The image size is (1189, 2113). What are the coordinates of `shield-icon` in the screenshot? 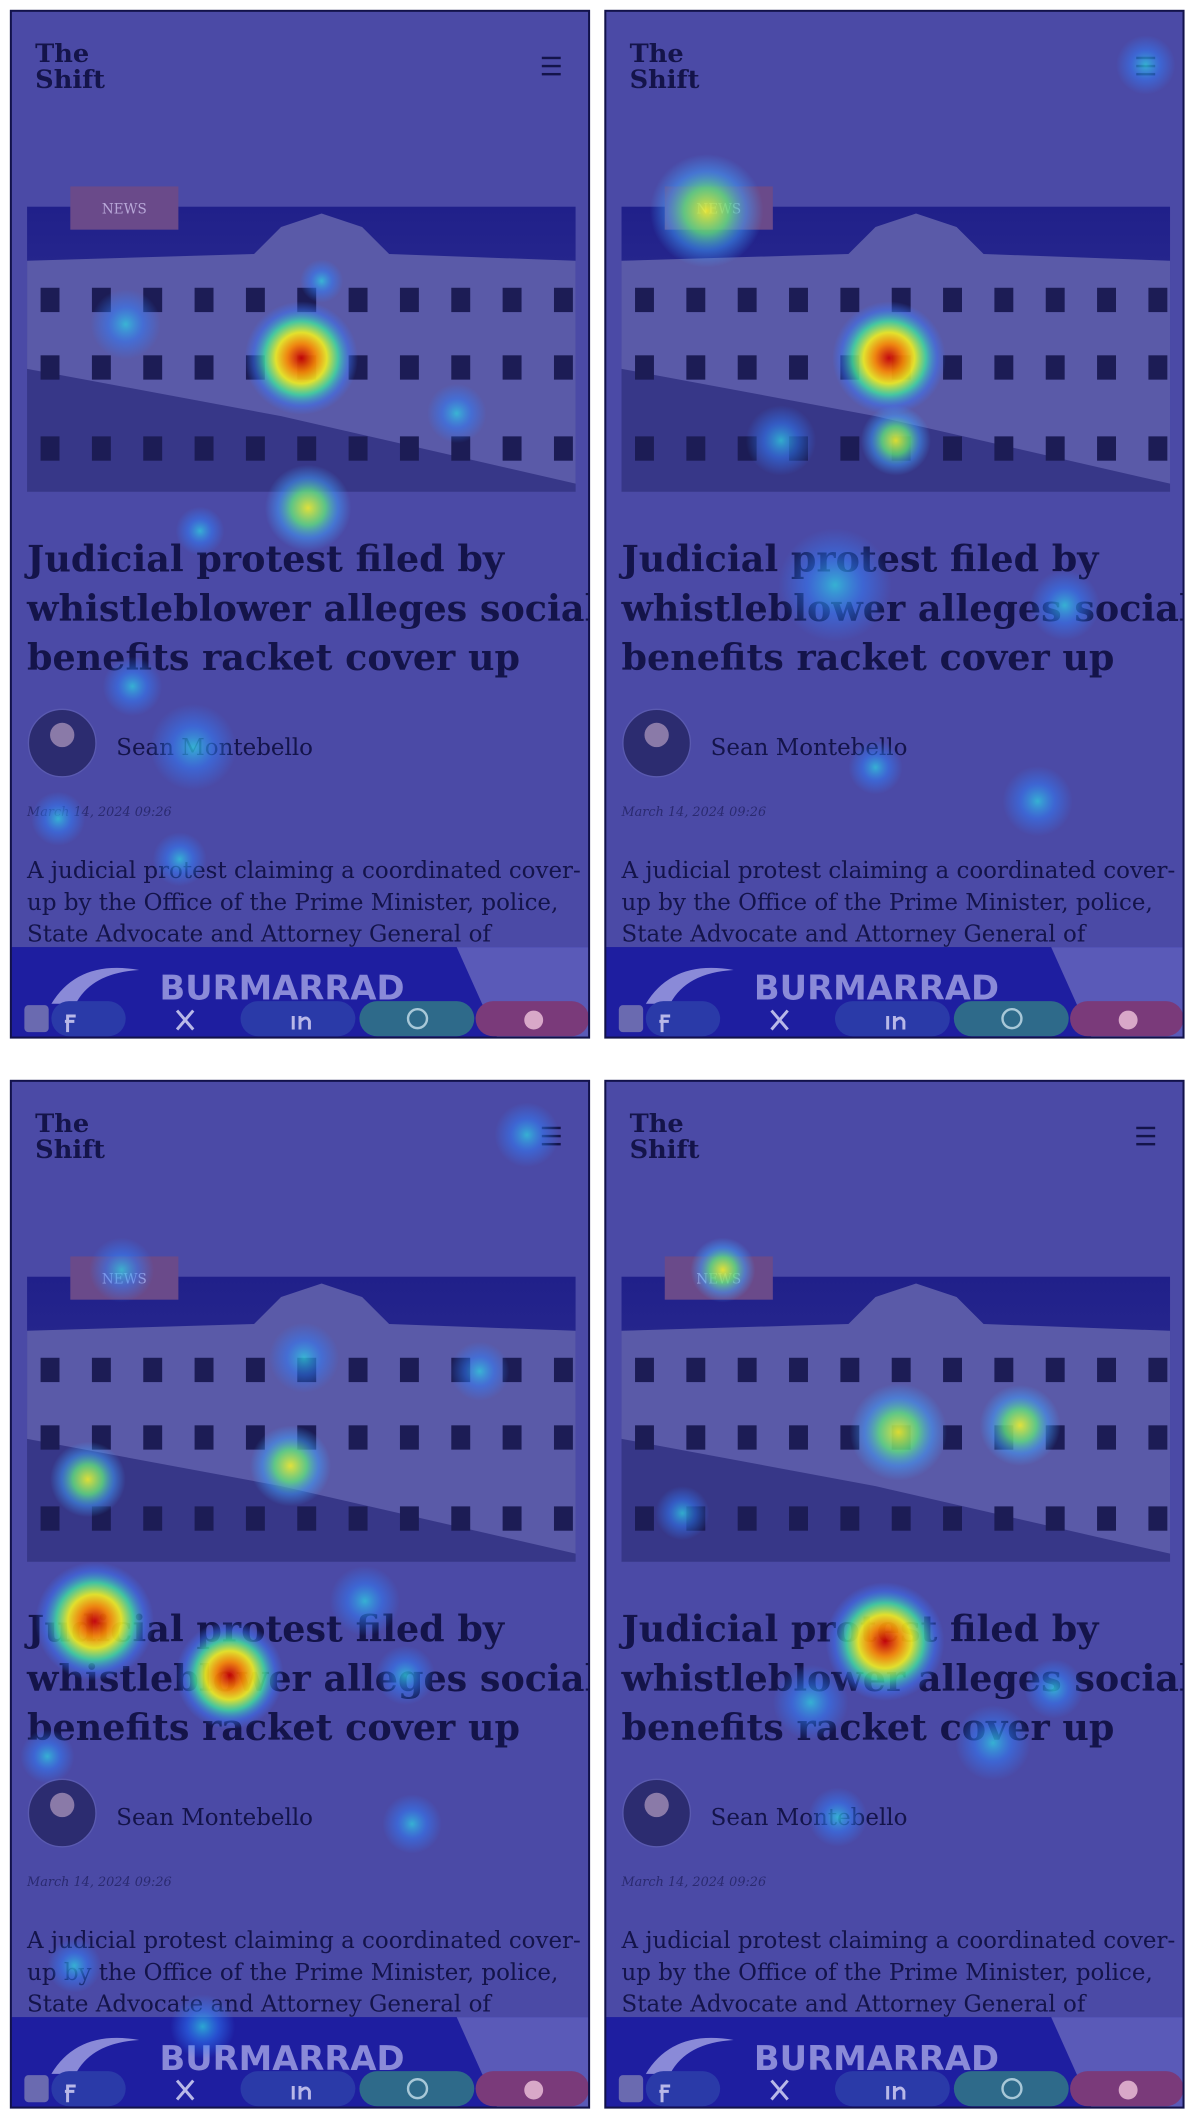 It's located at (36, 1019).